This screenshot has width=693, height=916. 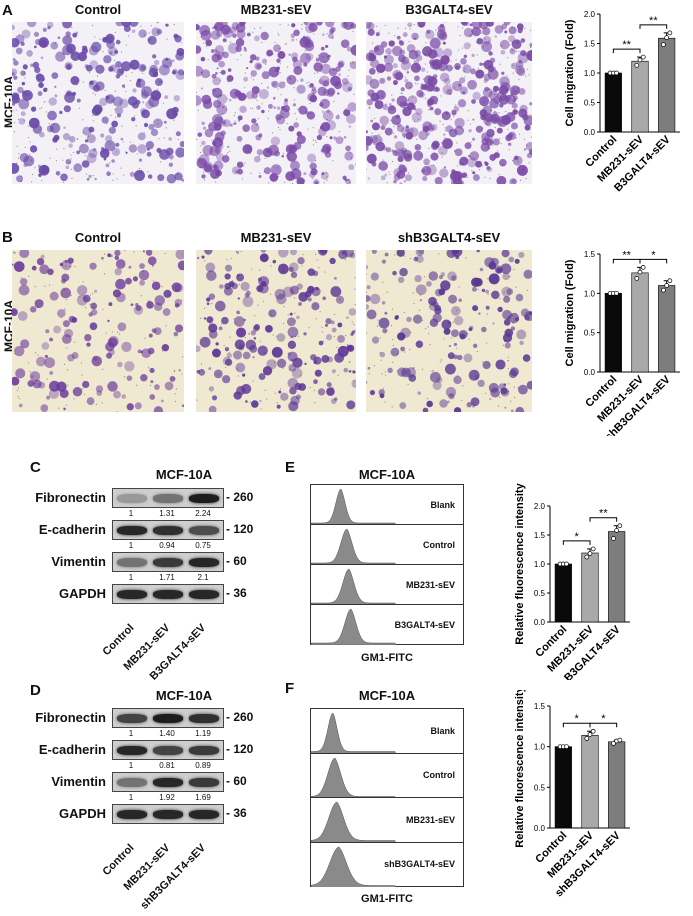 I want to click on protein-band, so click(x=168, y=562).